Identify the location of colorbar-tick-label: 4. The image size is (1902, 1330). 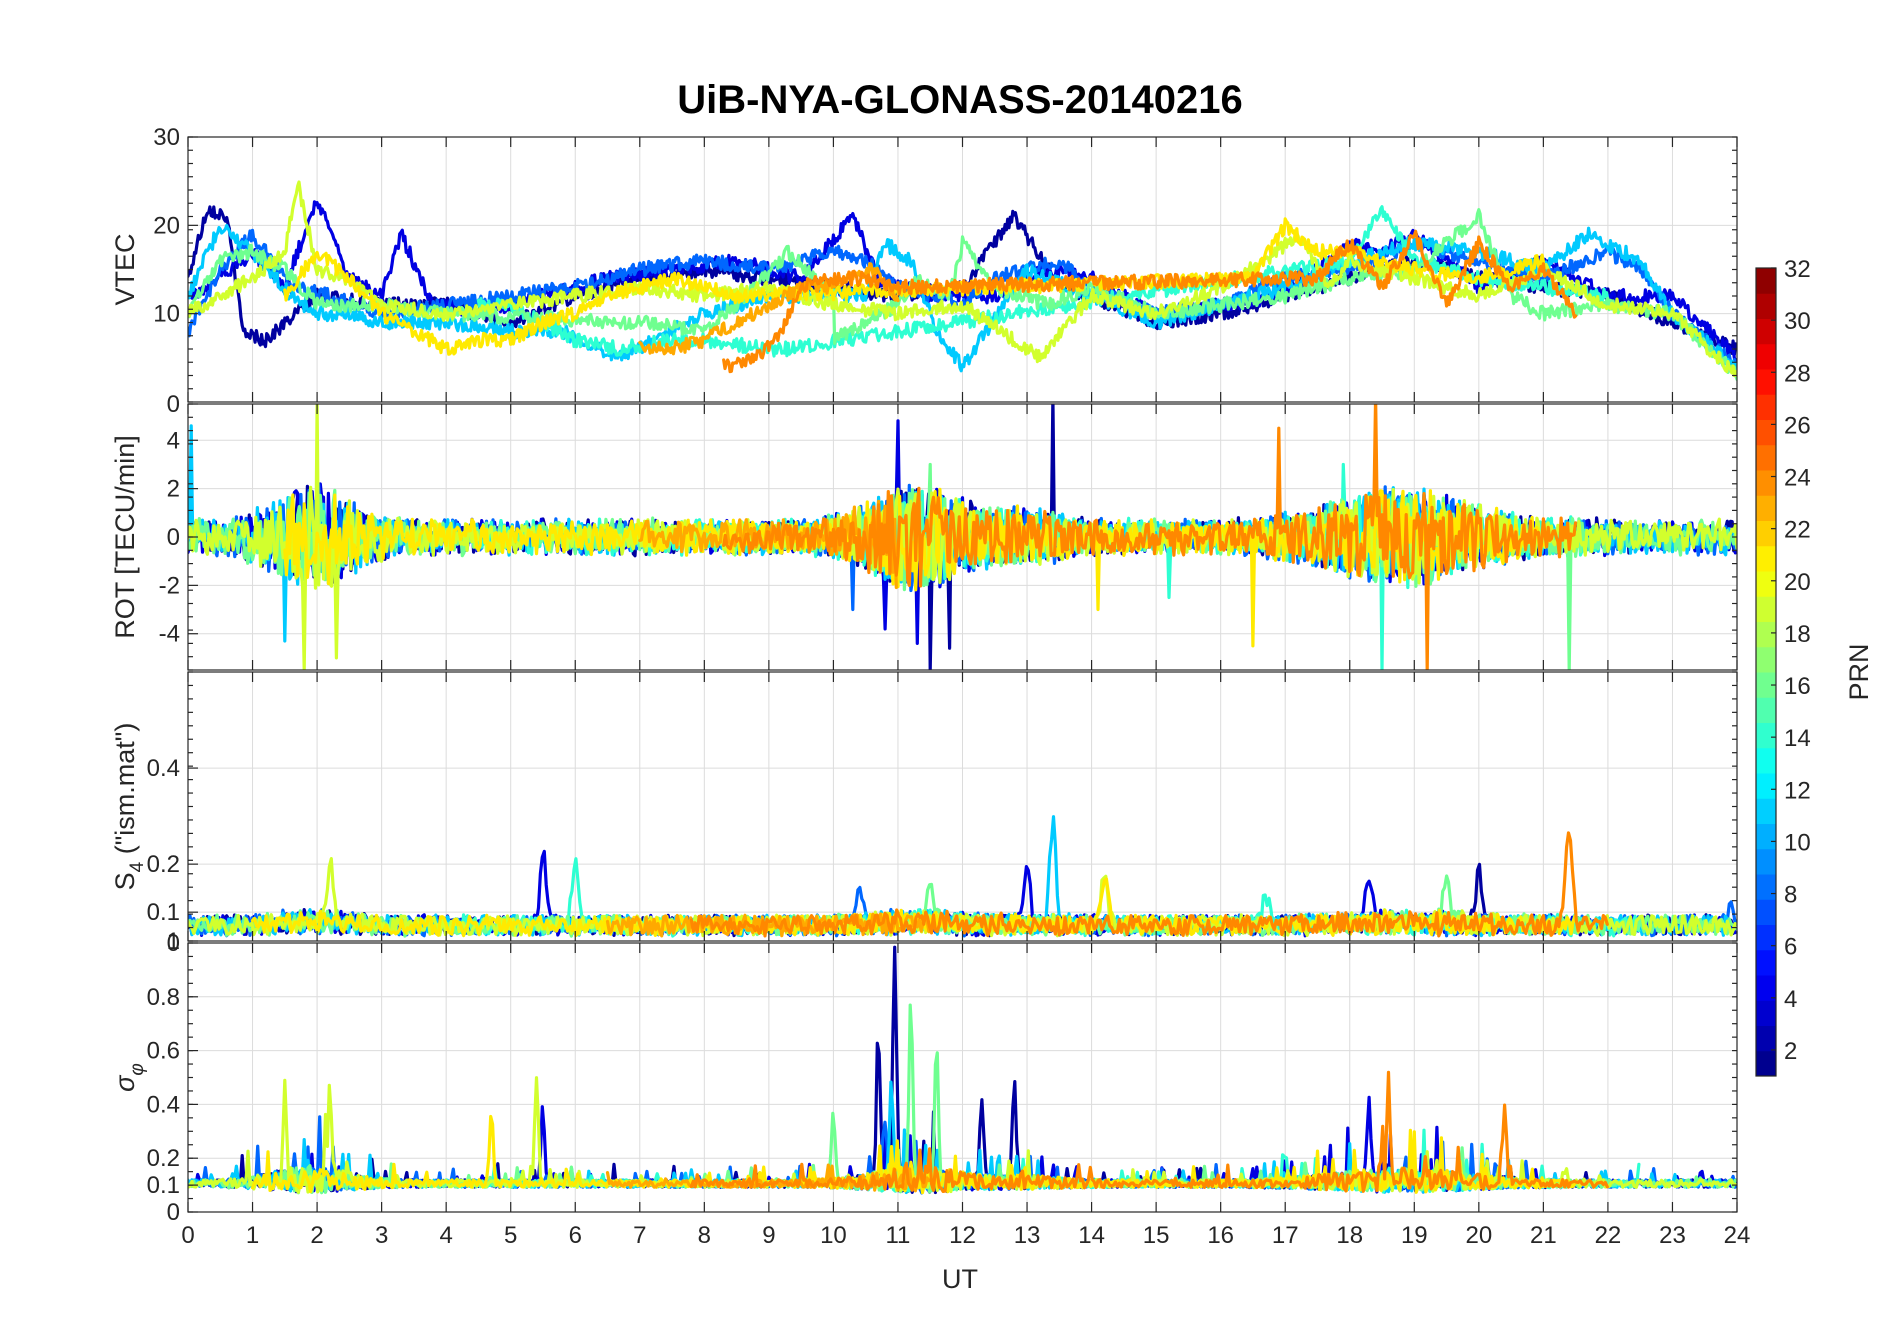
(1790, 999).